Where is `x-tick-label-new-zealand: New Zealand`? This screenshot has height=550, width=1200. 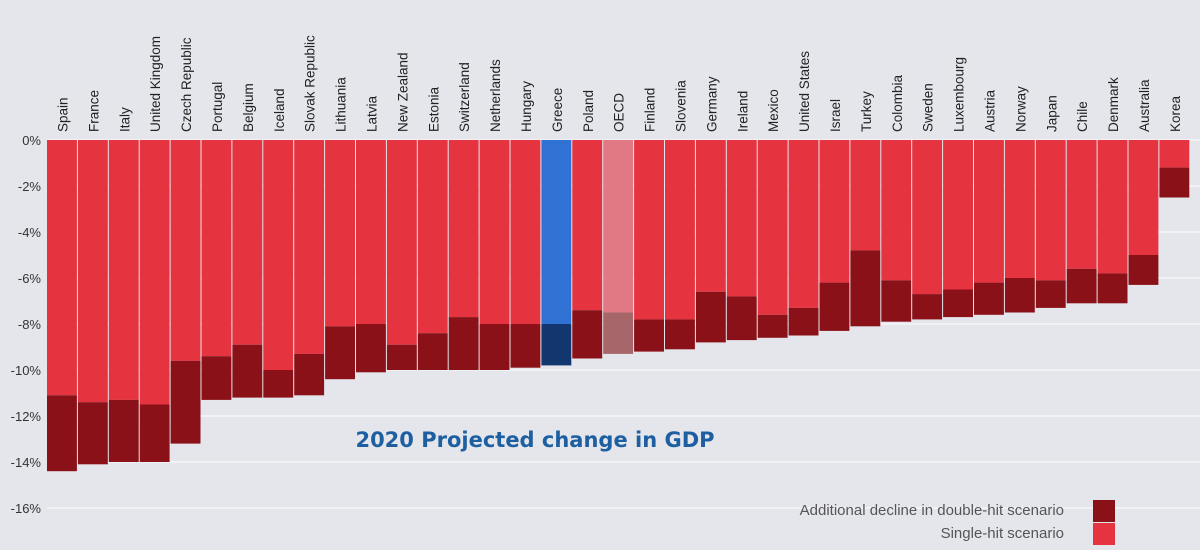 x-tick-label-new-zealand: New Zealand is located at coordinates (402, 92).